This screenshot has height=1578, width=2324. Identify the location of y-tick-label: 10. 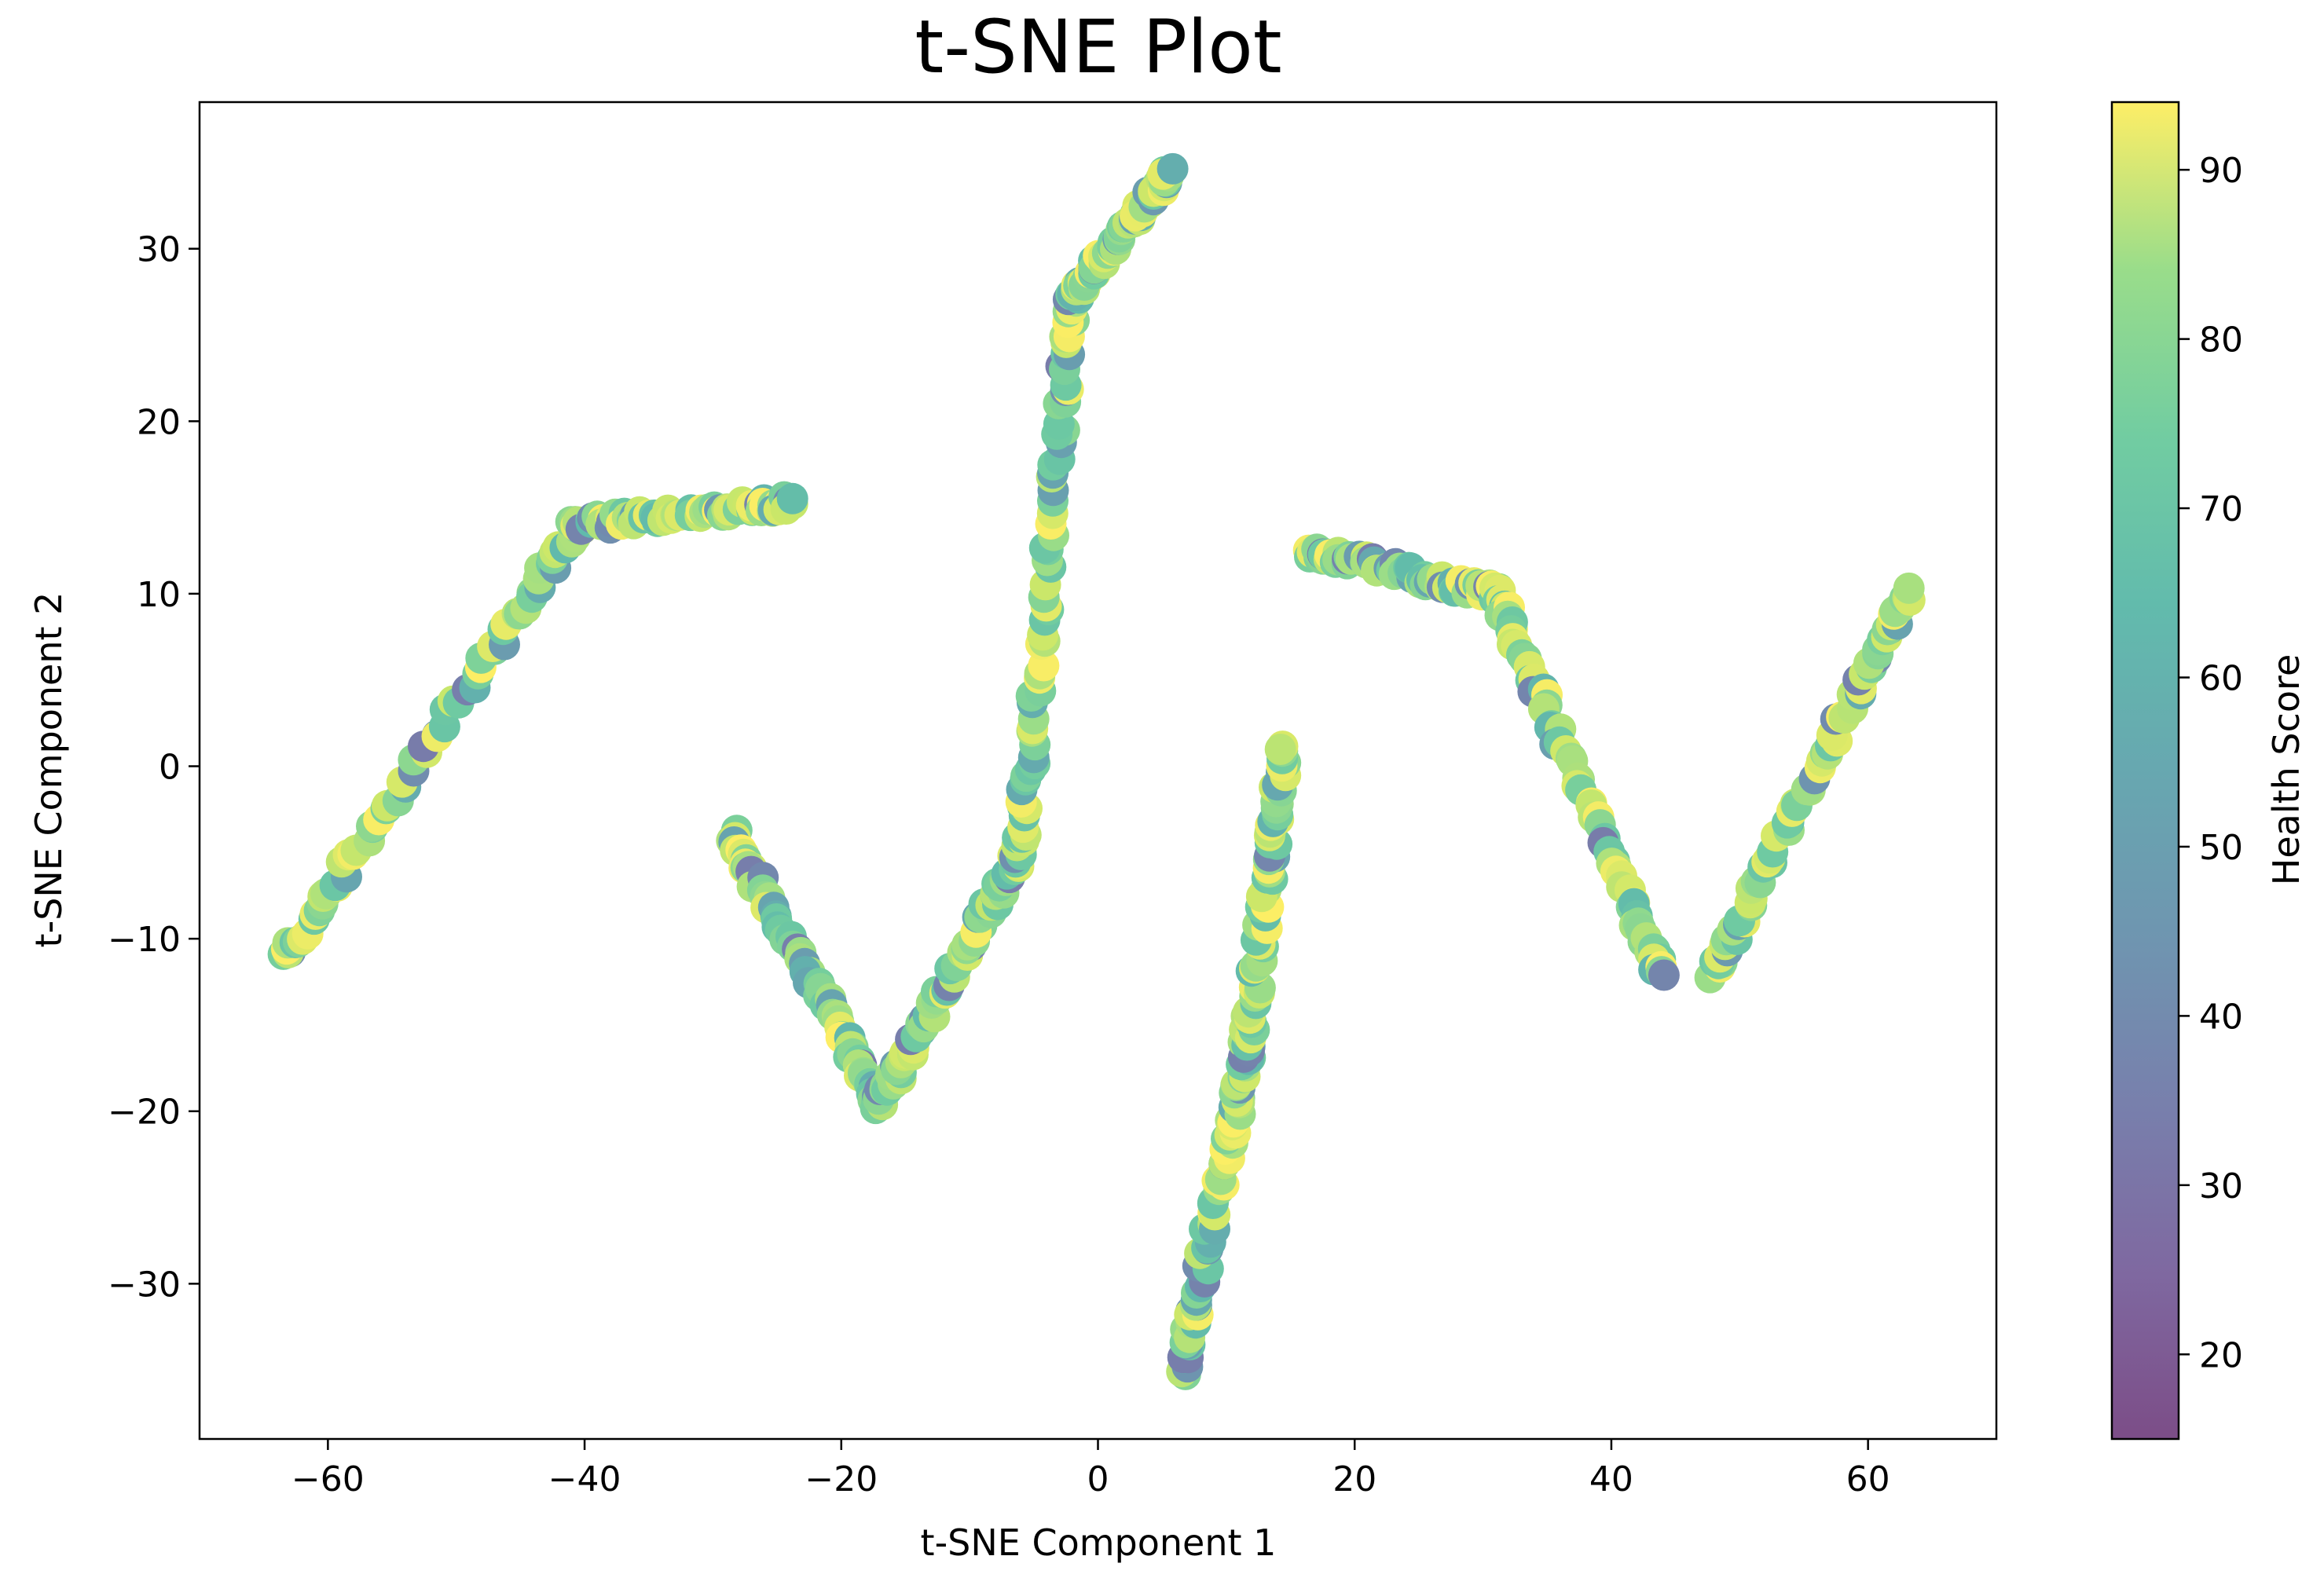
(159, 595).